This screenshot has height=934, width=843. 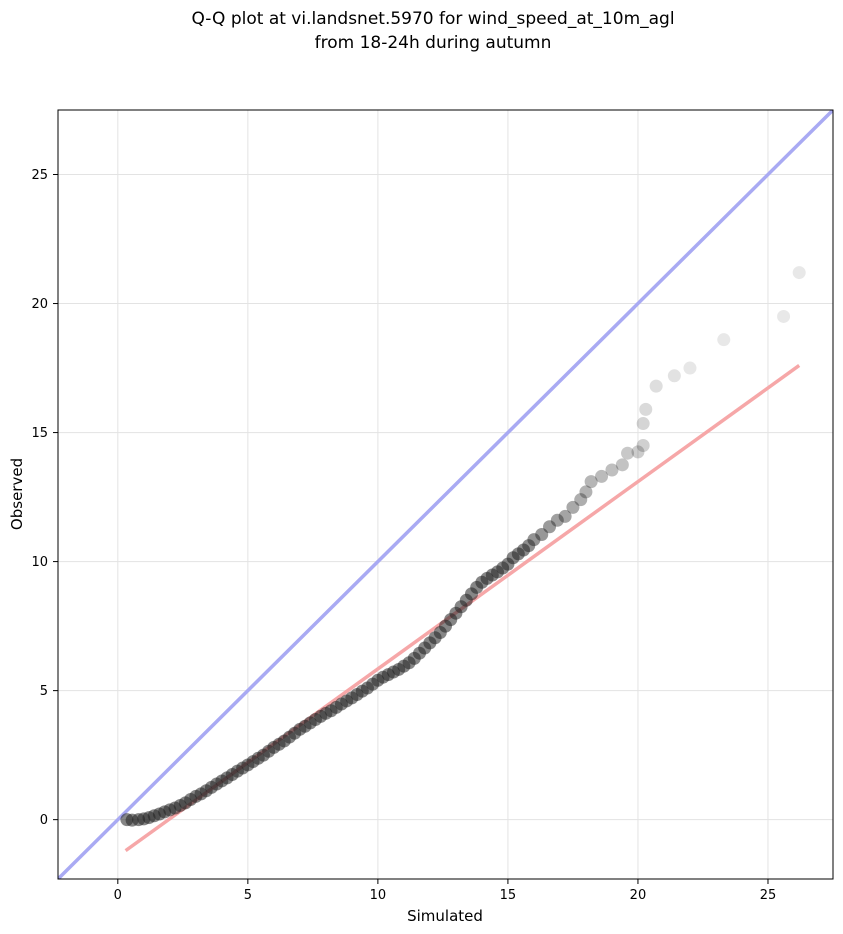 I want to click on x-tick-label-1: 5, so click(x=248, y=895).